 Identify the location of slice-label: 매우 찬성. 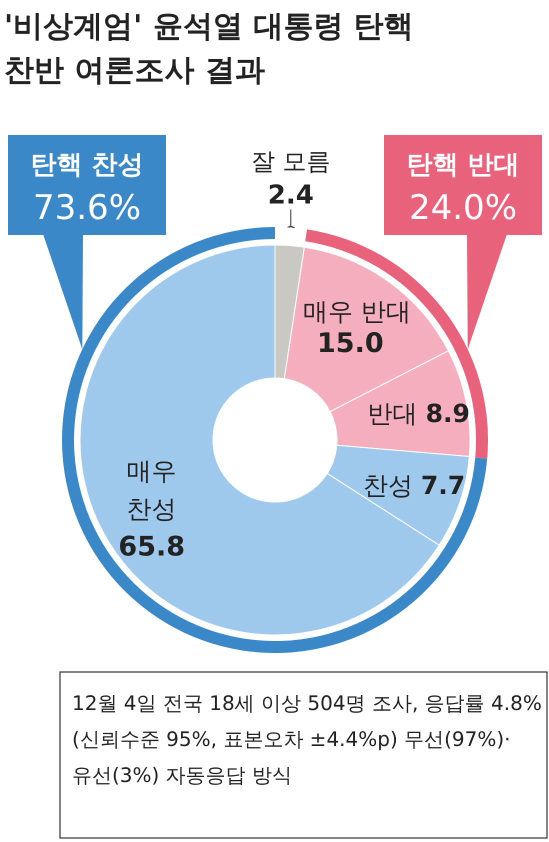
(151, 490).